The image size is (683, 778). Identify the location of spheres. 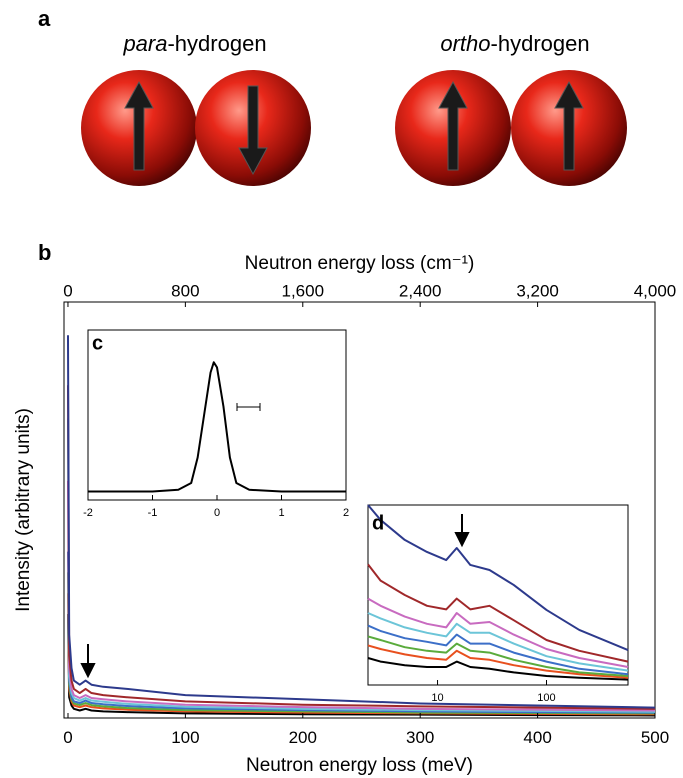
(354, 128).